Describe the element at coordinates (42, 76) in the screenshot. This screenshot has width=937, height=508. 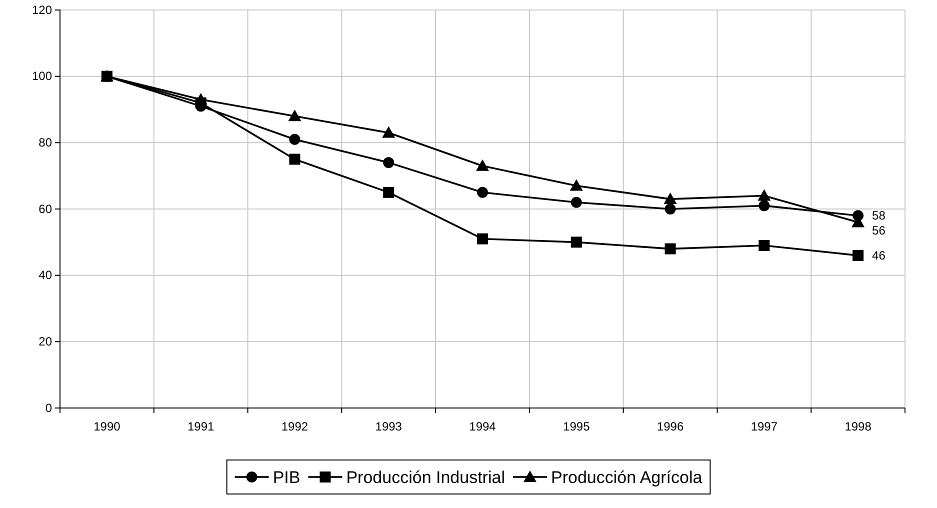
I see `y-tick-label: 100` at that location.